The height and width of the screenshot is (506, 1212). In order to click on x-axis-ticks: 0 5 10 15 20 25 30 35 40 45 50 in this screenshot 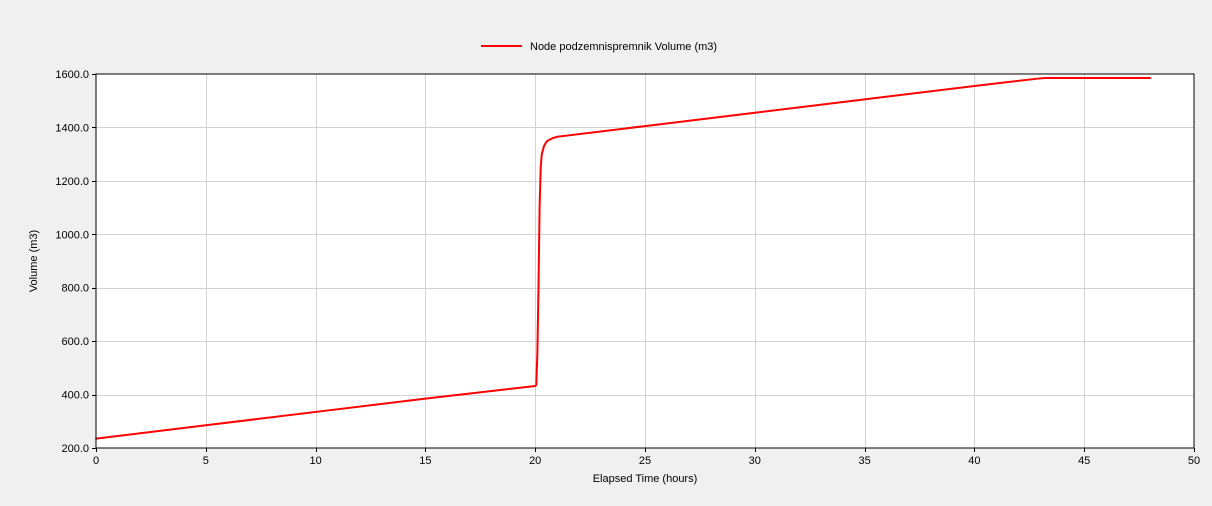, I will do `click(646, 457)`.